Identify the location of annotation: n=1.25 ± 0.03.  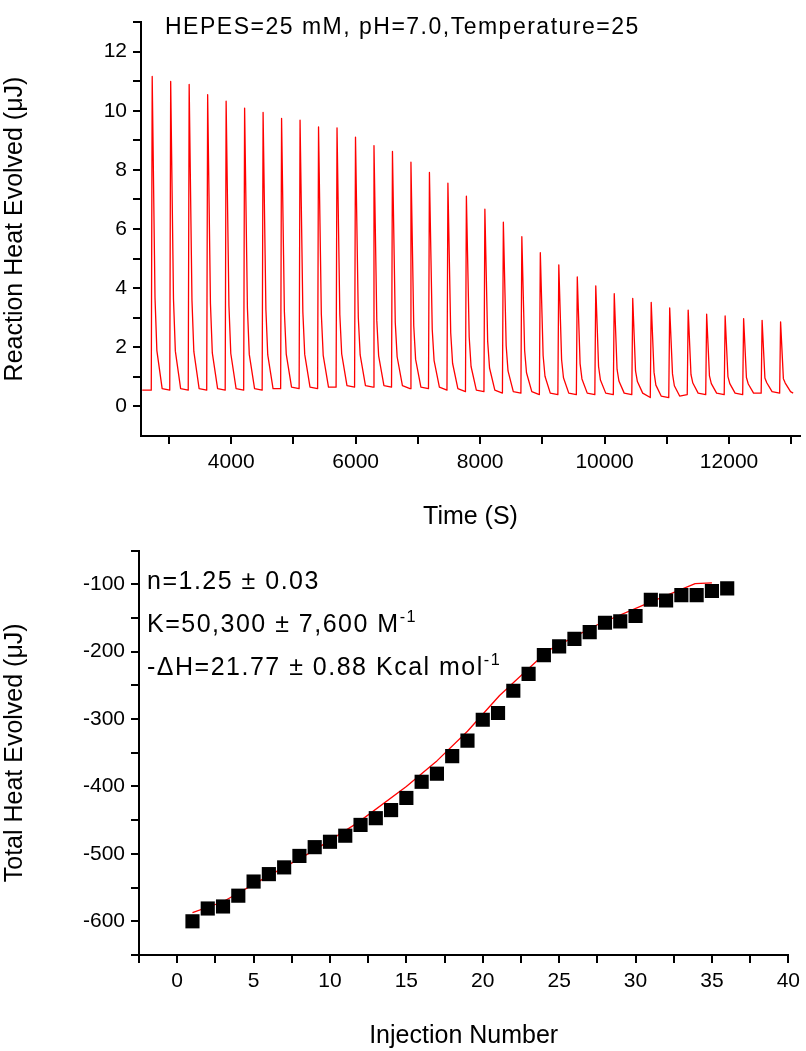
(233, 579).